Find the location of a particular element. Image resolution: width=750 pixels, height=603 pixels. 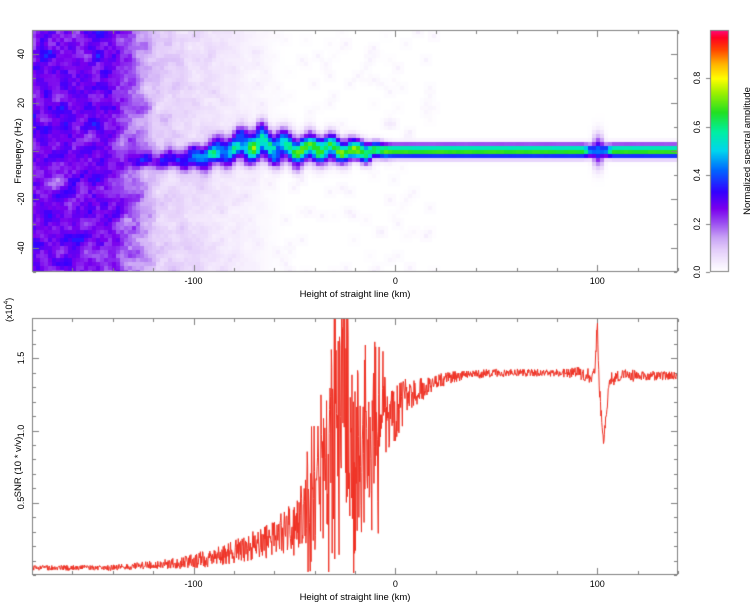

snr-exponent-base: (x10 is located at coordinates (9, 313).